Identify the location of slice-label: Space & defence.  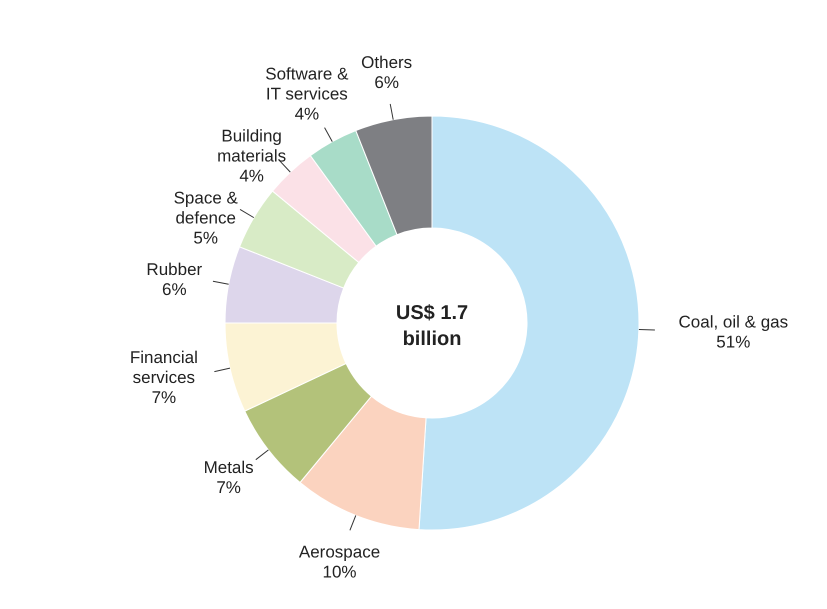
(206, 208).